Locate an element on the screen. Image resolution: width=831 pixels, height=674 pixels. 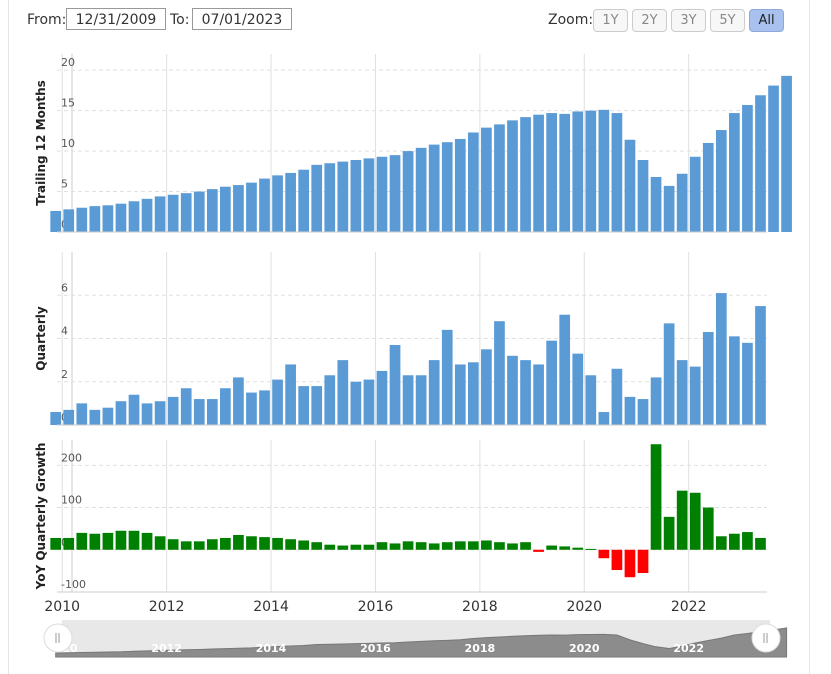
navigator-series is located at coordinates (421, 642).